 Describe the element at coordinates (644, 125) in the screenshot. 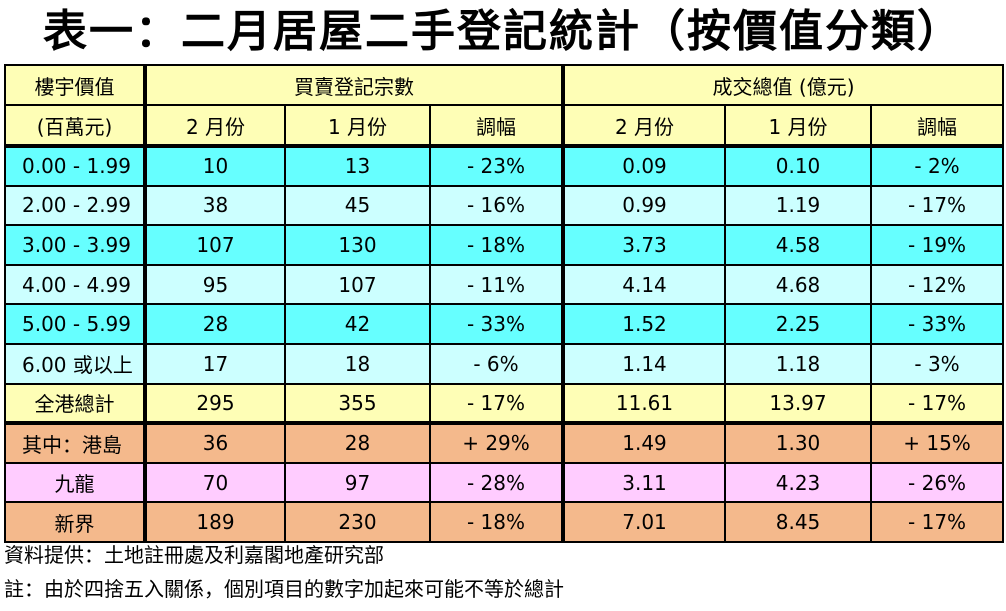

I see `header-value-feb: 2 月份` at that location.